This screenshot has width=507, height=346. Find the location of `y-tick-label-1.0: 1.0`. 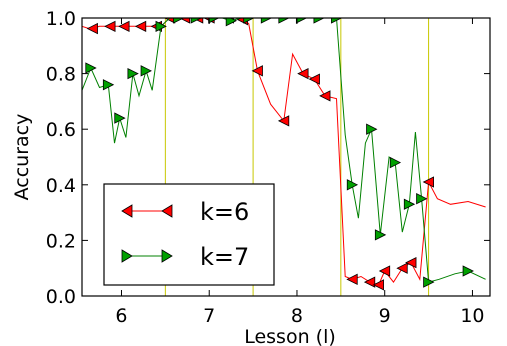

y-tick-label-1.0: 1.0 is located at coordinates (61, 19).